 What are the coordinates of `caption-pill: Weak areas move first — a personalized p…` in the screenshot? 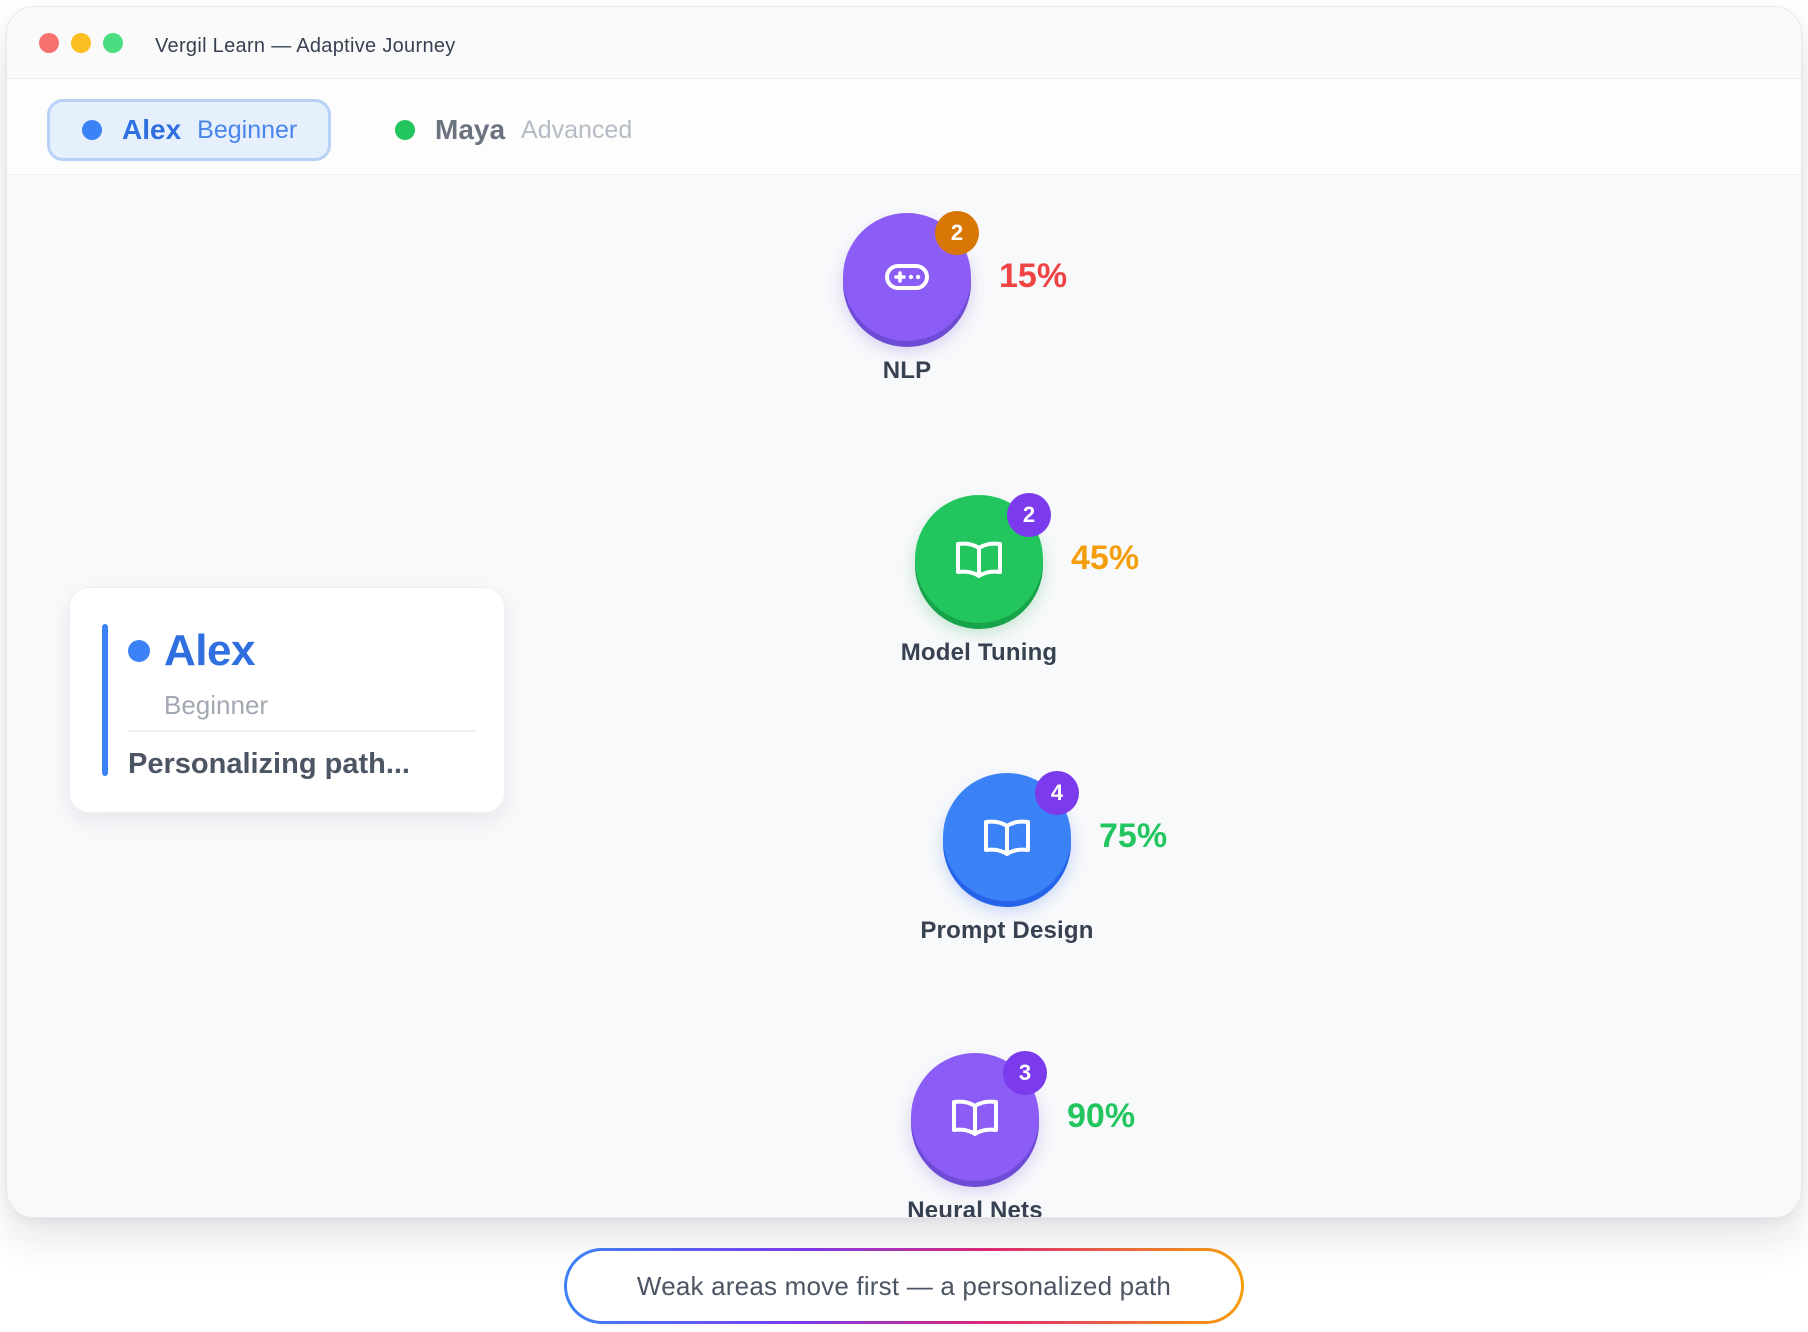 It's located at (904, 1286).